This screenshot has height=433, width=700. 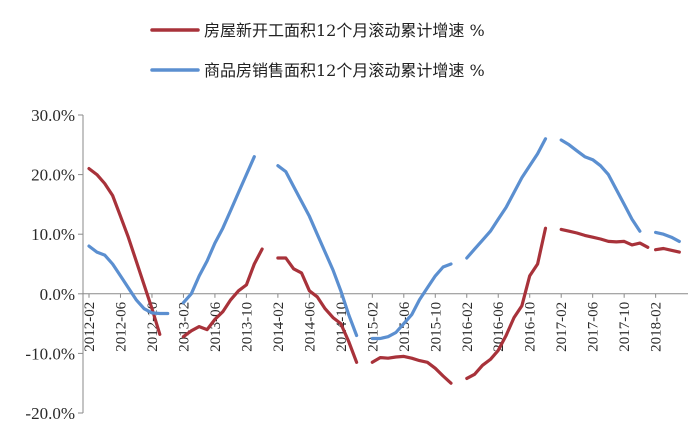 I want to click on y-tick-label: -10.0%, so click(x=50, y=353).